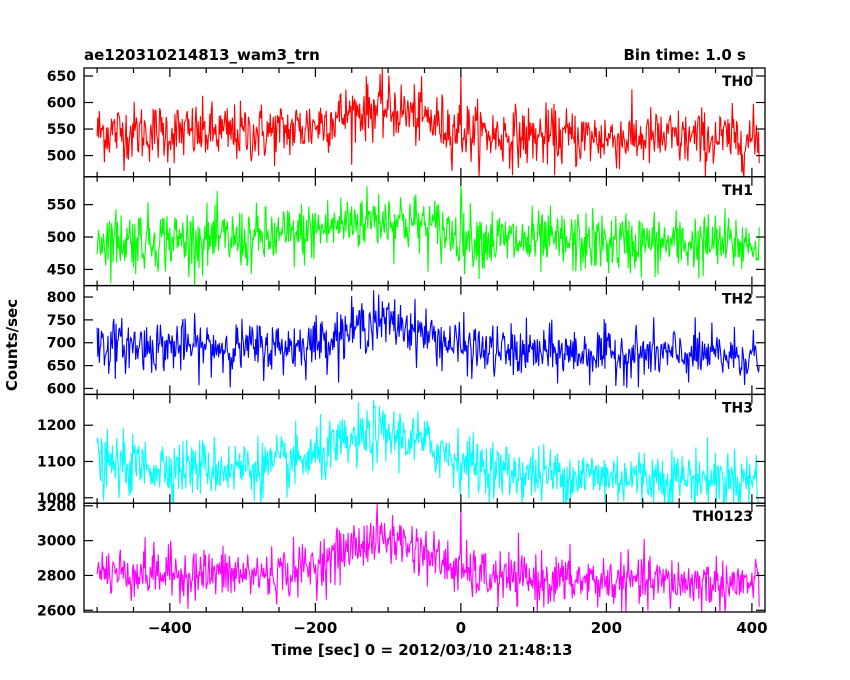 The height and width of the screenshot is (680, 850). I want to click on y-tick-label: 450, so click(61, 270).